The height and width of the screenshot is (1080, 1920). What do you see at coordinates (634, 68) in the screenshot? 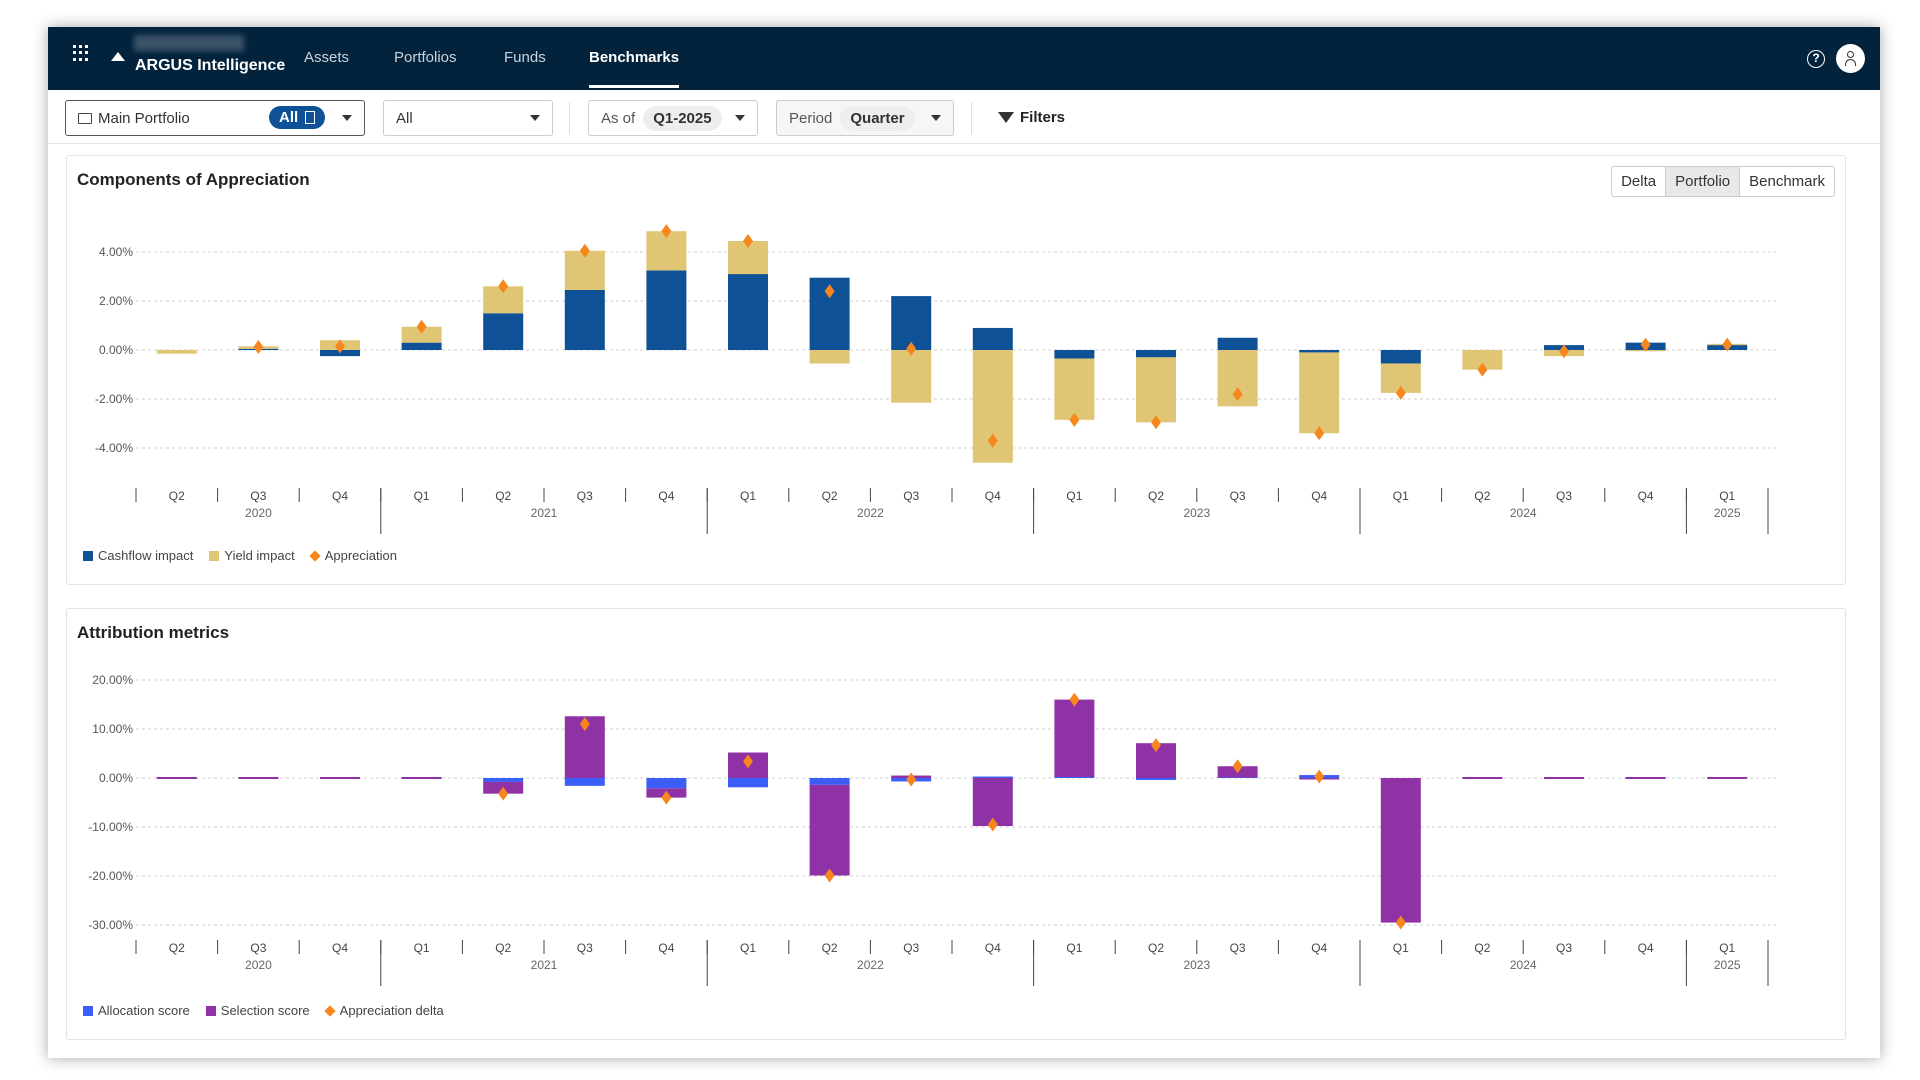
I see `nav-benchmarks: Benchmarks` at bounding box center [634, 68].